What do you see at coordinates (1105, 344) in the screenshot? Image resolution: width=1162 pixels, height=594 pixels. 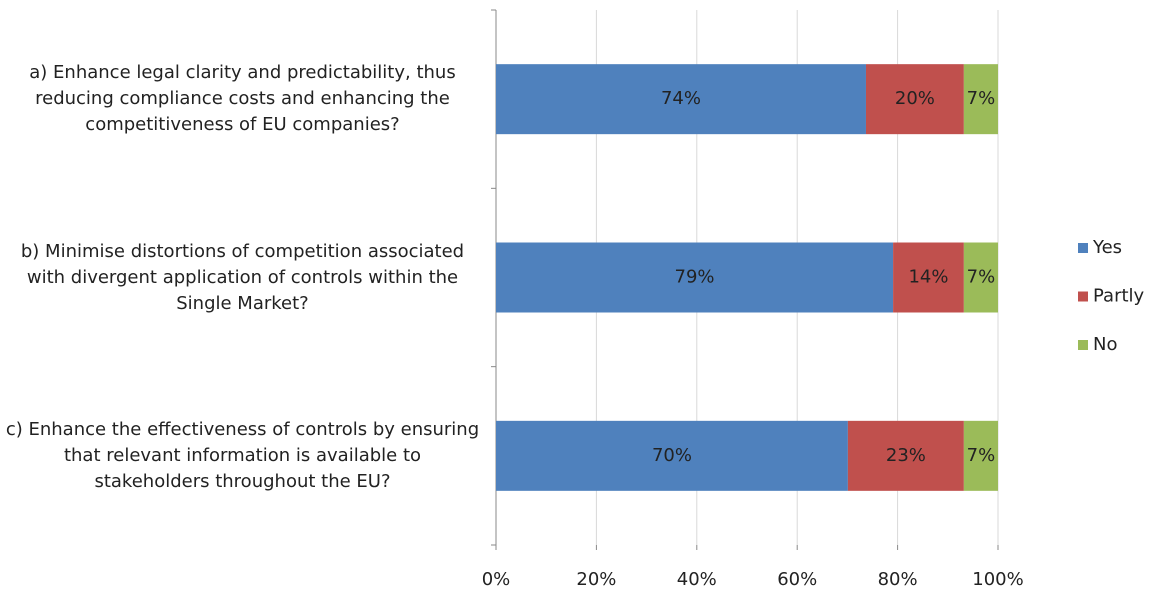 I see `legend-label: No` at bounding box center [1105, 344].